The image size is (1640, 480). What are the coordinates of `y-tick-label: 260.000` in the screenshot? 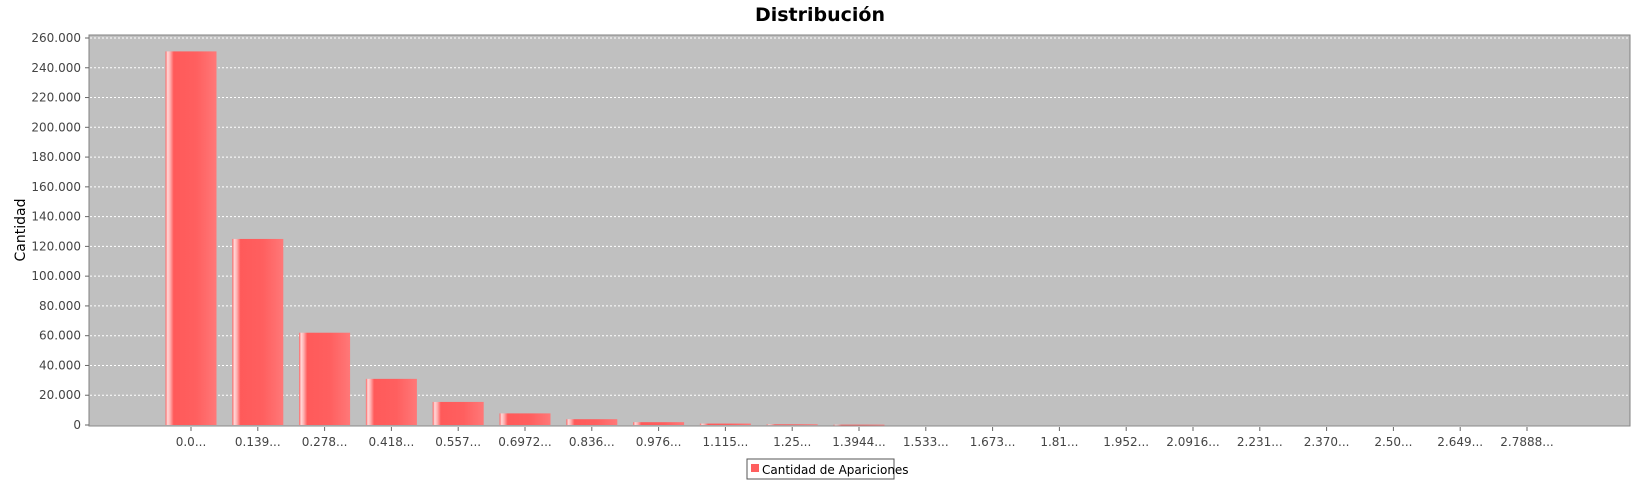 It's located at (56, 38).